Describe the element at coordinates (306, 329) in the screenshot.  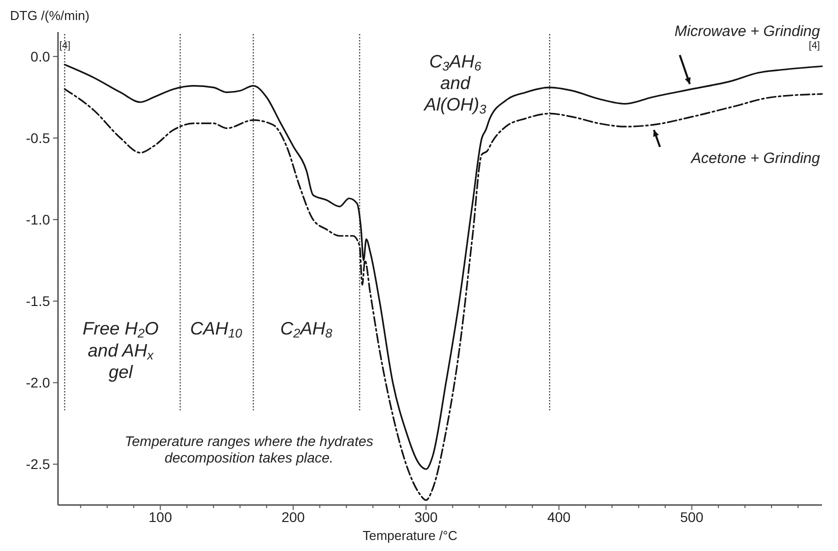
I see `annotation: C$_{2}$AH$_{8}$` at that location.